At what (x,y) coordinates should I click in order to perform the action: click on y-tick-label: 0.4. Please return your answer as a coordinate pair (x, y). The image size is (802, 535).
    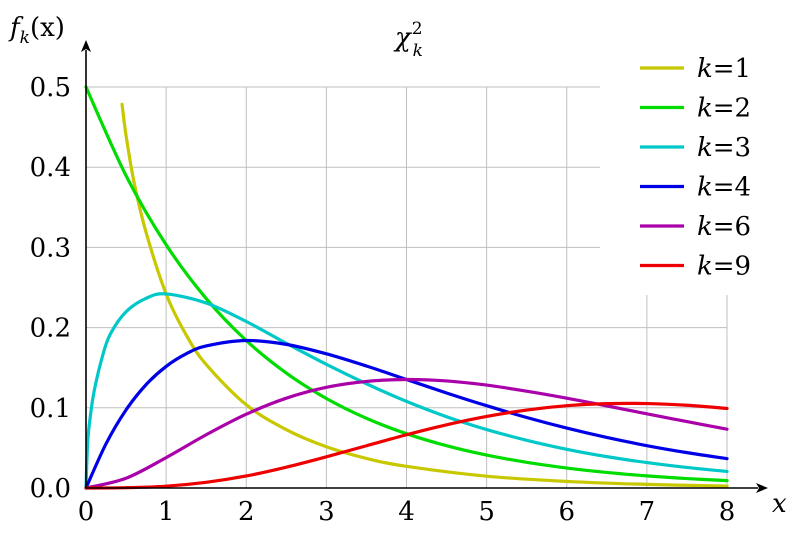
    Looking at the image, I should click on (50, 168).